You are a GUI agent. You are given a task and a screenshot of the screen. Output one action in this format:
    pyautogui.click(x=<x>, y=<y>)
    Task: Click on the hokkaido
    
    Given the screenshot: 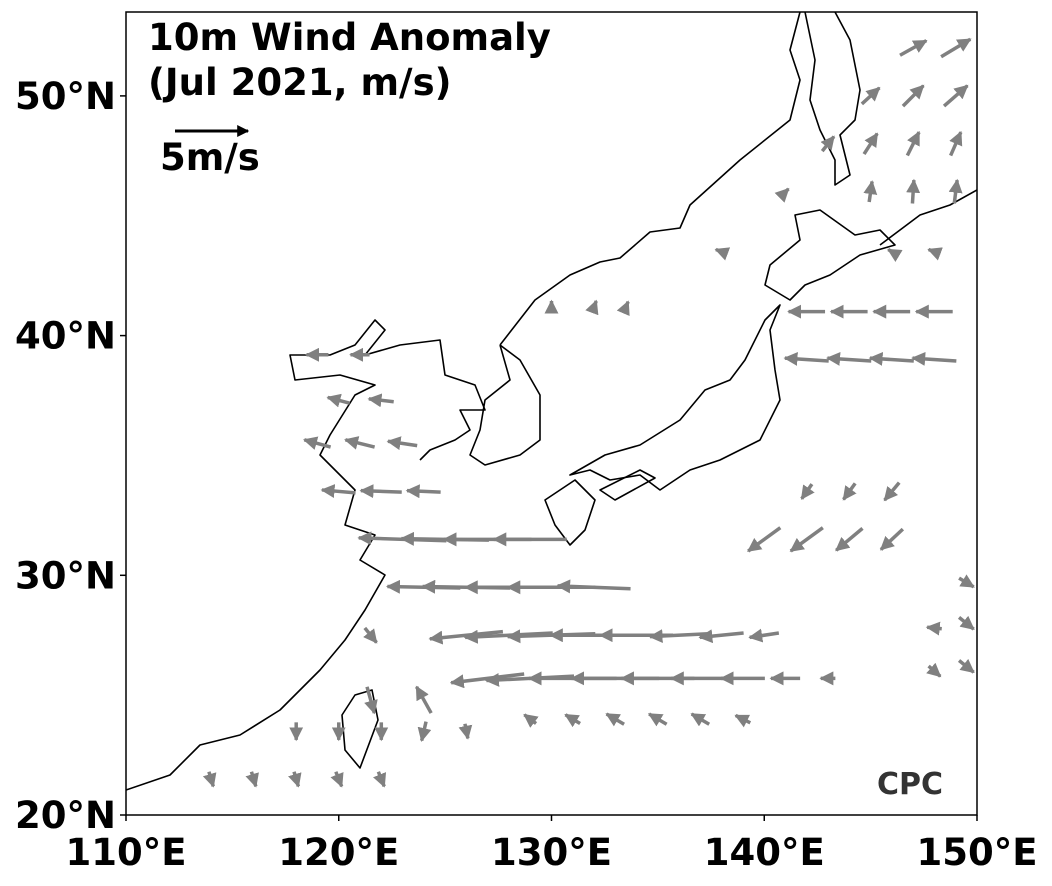 What is the action you would take?
    pyautogui.click(x=830, y=255)
    